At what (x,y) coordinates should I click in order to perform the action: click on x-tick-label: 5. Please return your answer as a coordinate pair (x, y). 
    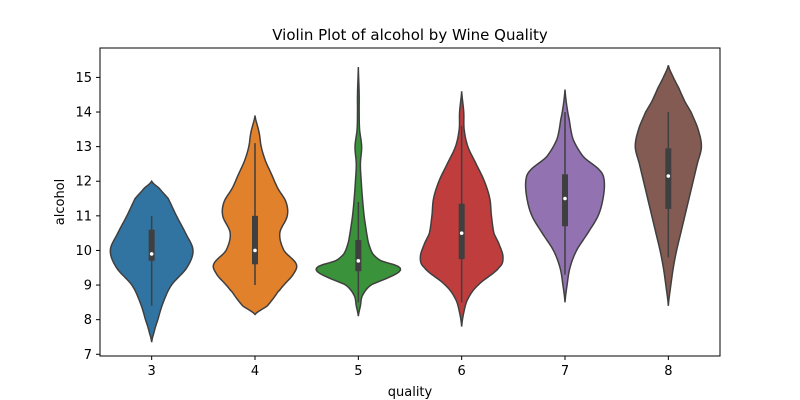
    Looking at the image, I should click on (358, 371).